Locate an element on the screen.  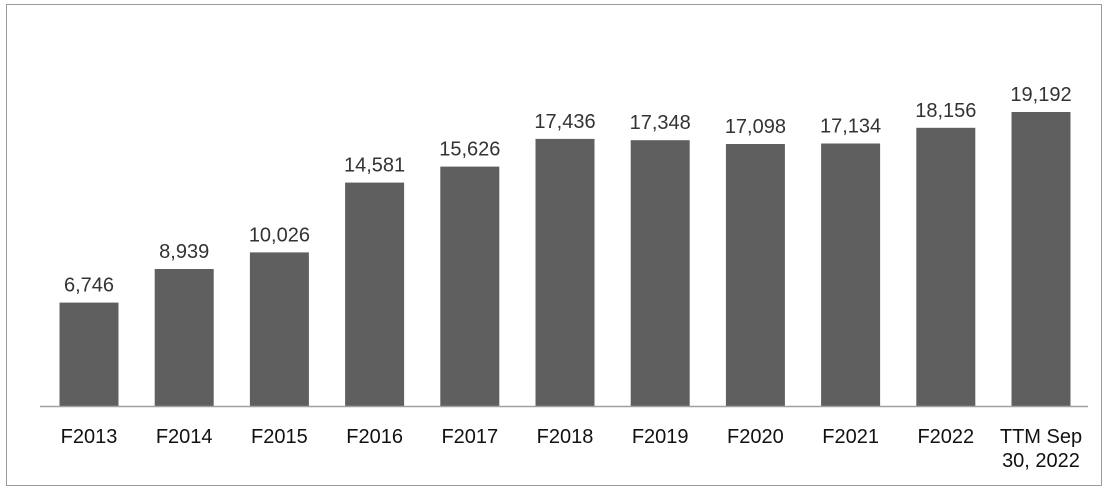
value-label-6: 17,436 is located at coordinates (564, 122).